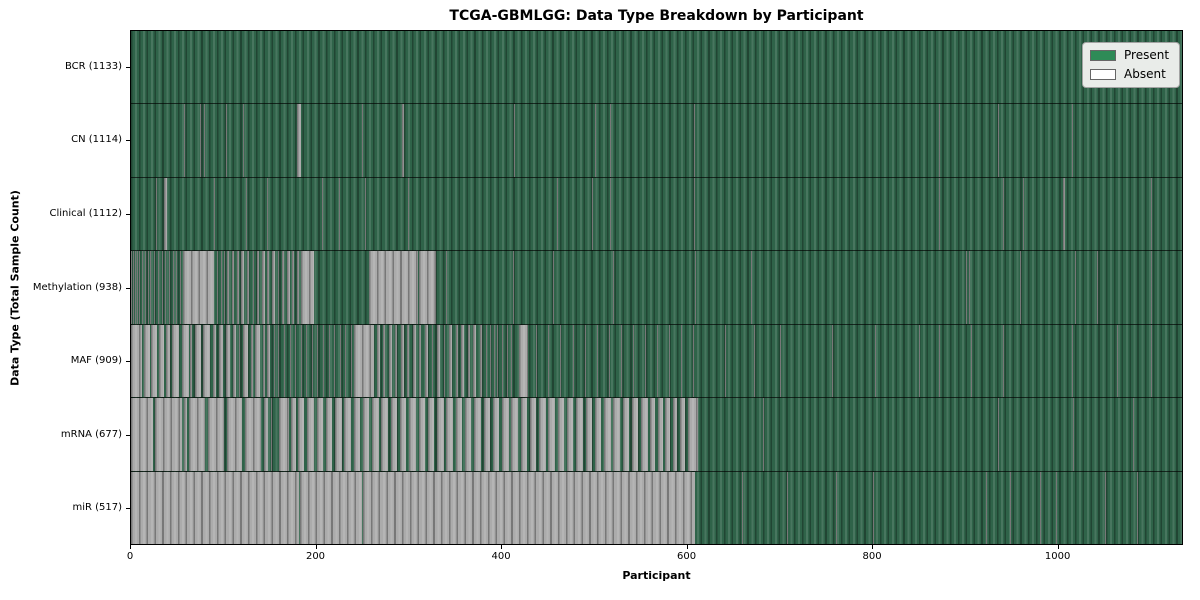 Image resolution: width=1200 pixels, height=600 pixels. What do you see at coordinates (1129, 74) in the screenshot?
I see `legend-item-absent: Absent` at bounding box center [1129, 74].